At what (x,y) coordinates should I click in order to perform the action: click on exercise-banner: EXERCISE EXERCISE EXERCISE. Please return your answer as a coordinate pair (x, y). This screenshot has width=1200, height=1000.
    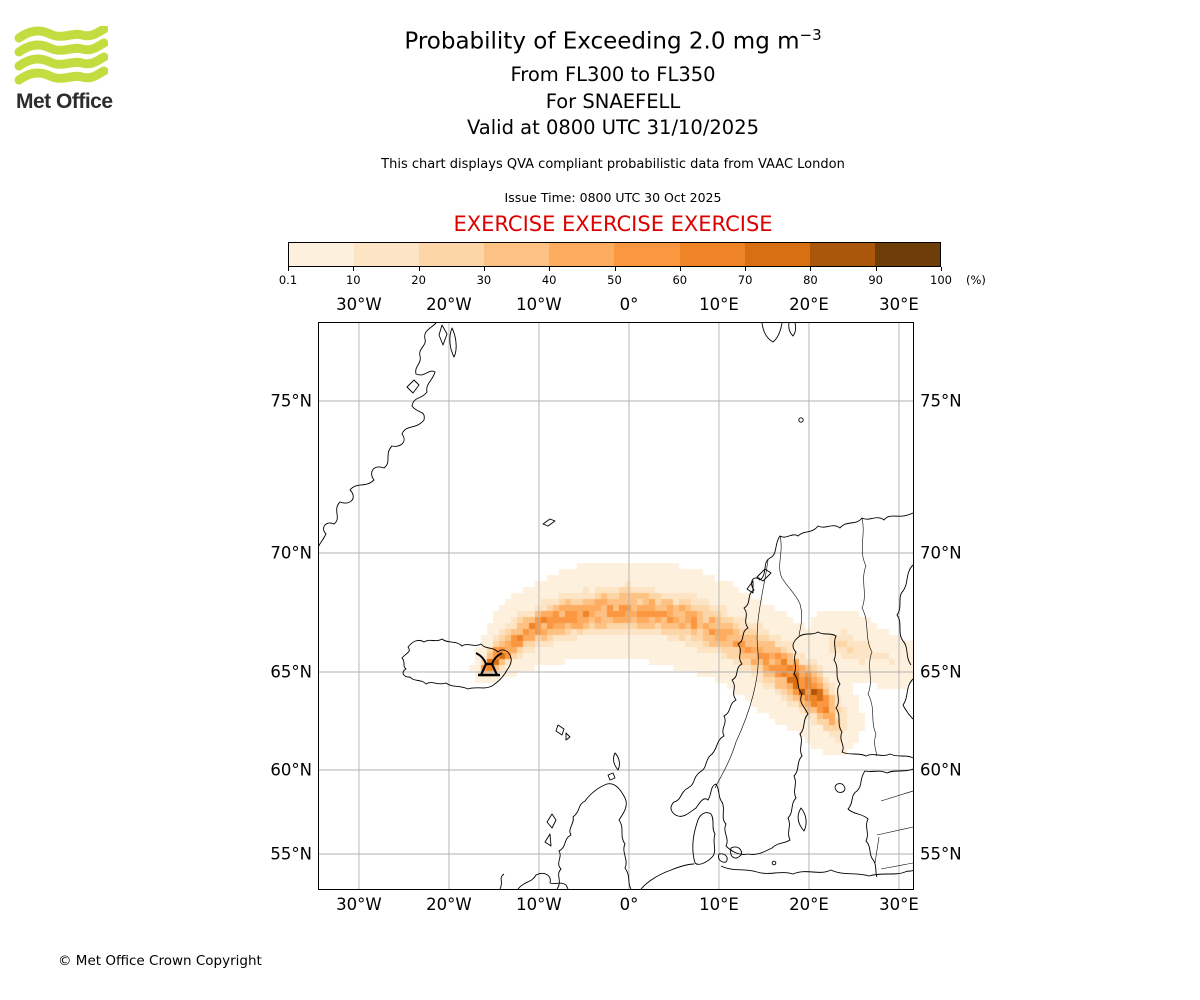
    Looking at the image, I should click on (613, 224).